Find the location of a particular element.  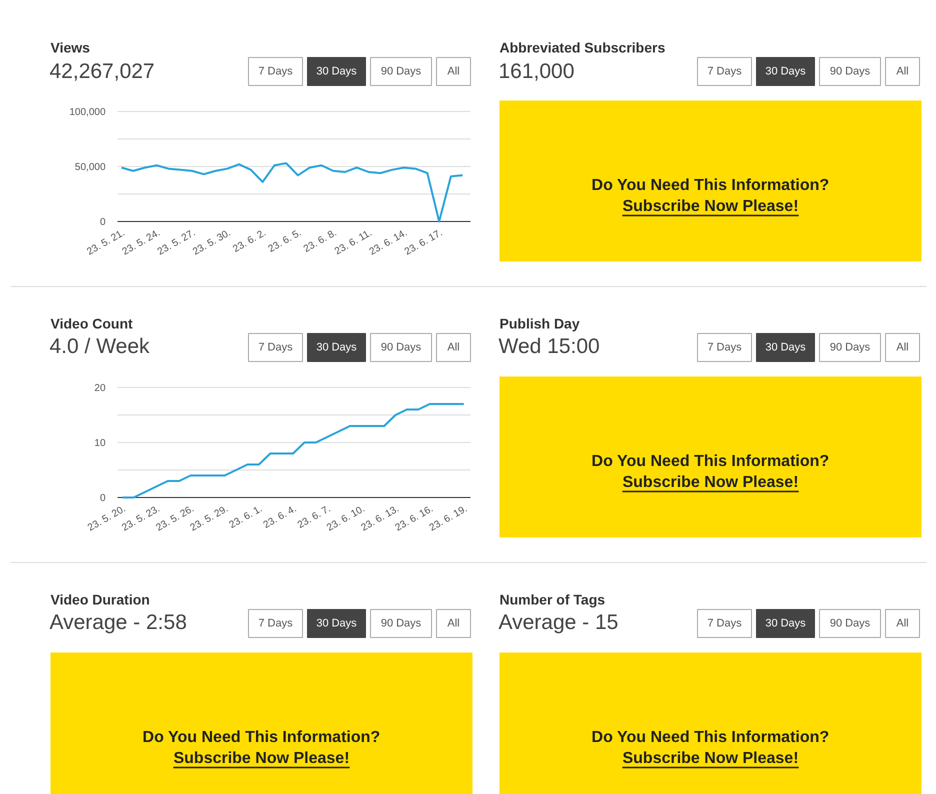

x-tick-label: 23. 6. 4. is located at coordinates (280, 517).